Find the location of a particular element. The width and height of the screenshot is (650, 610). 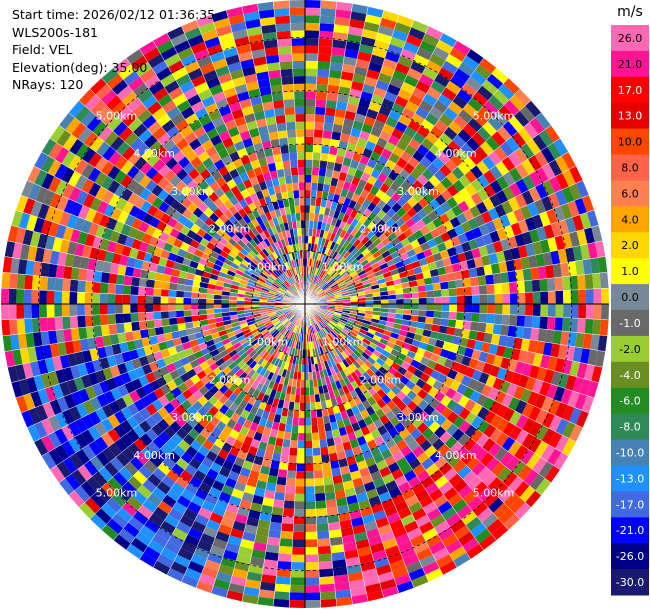

ray-separator is located at coordinates (455, 280).